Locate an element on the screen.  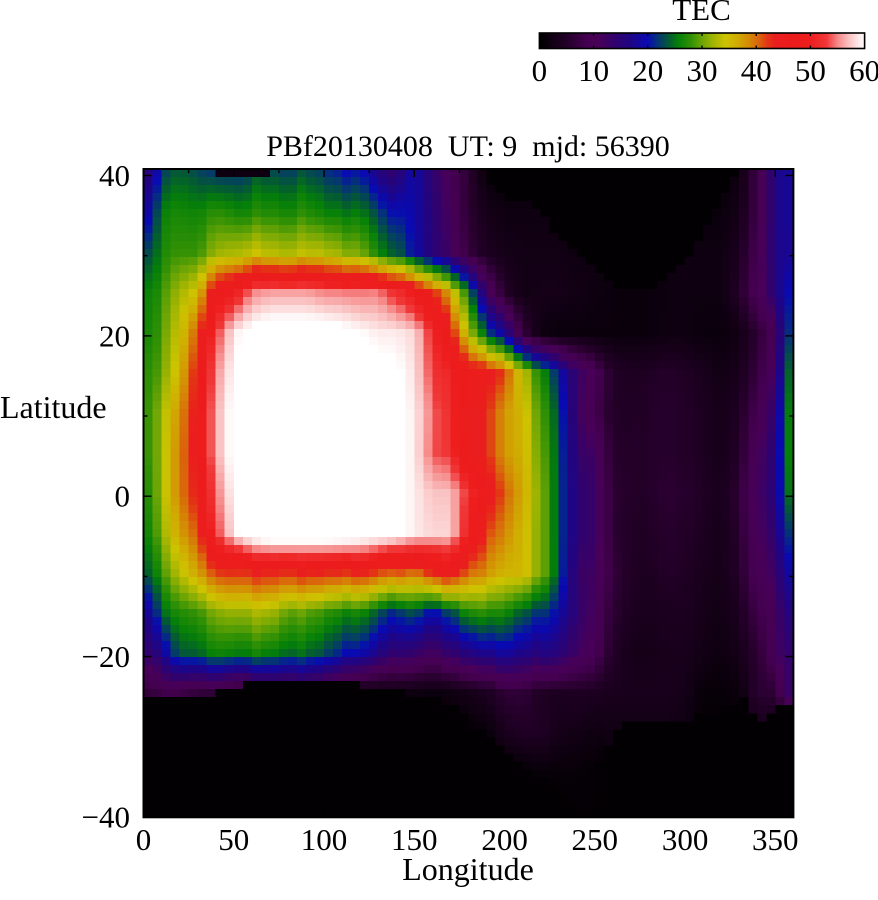
svg-text: 200 is located at coordinates (504, 839).